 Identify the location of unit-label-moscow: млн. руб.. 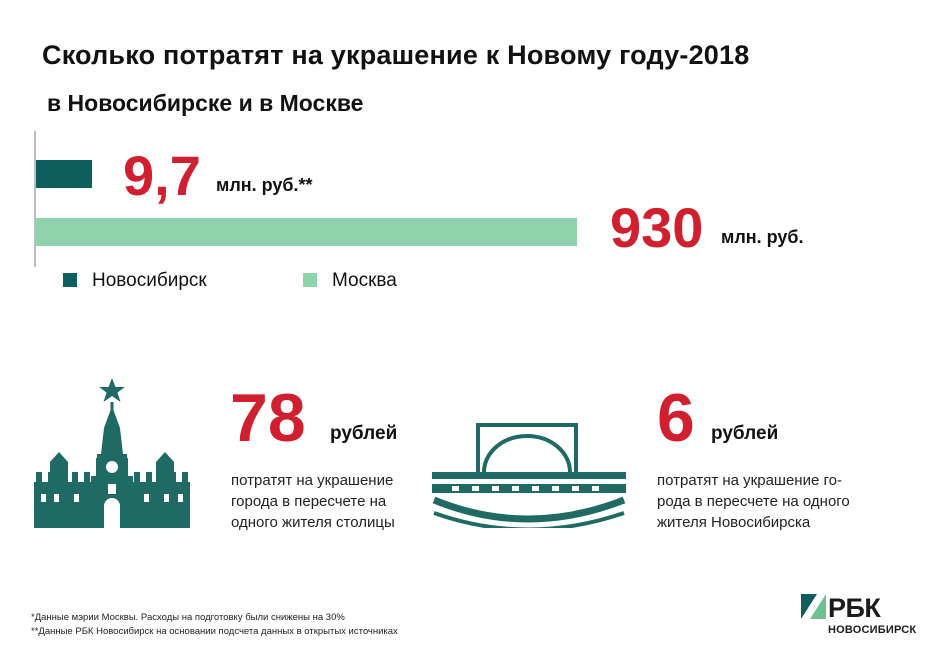
(762, 237).